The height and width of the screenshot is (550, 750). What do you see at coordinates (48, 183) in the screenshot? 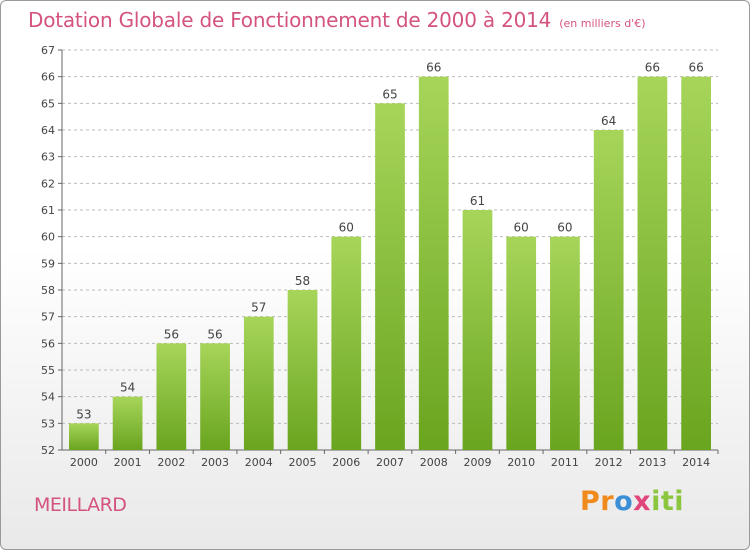
I see `y-tick-label: 62` at bounding box center [48, 183].